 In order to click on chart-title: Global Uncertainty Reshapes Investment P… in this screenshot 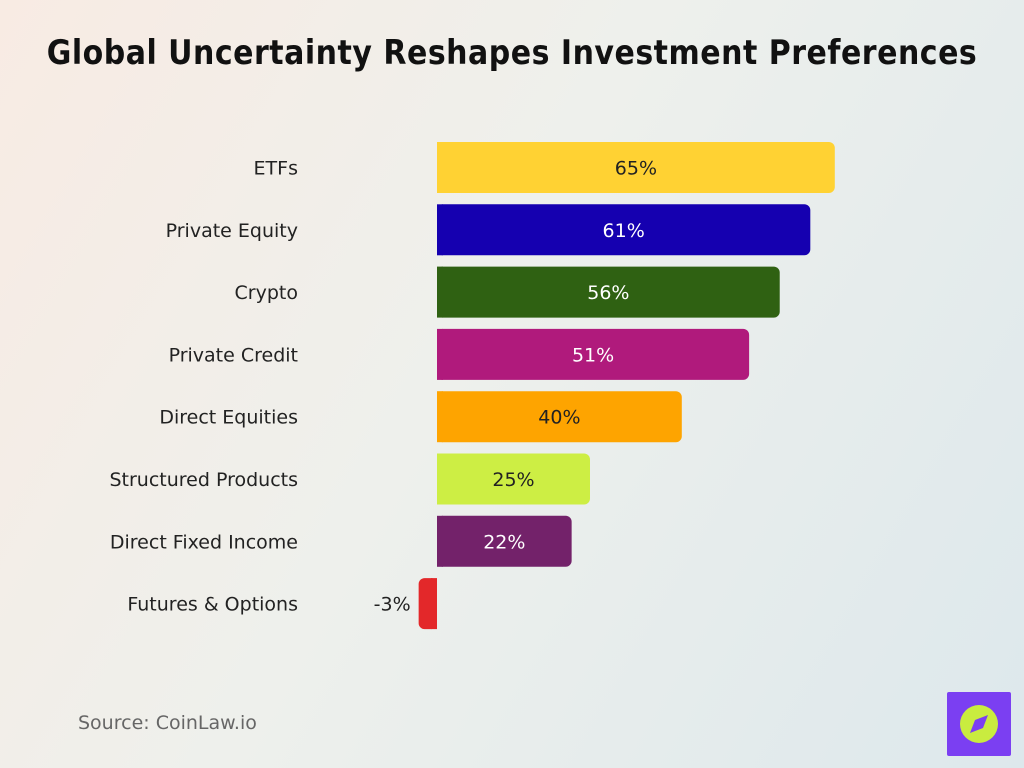, I will do `click(512, 53)`.